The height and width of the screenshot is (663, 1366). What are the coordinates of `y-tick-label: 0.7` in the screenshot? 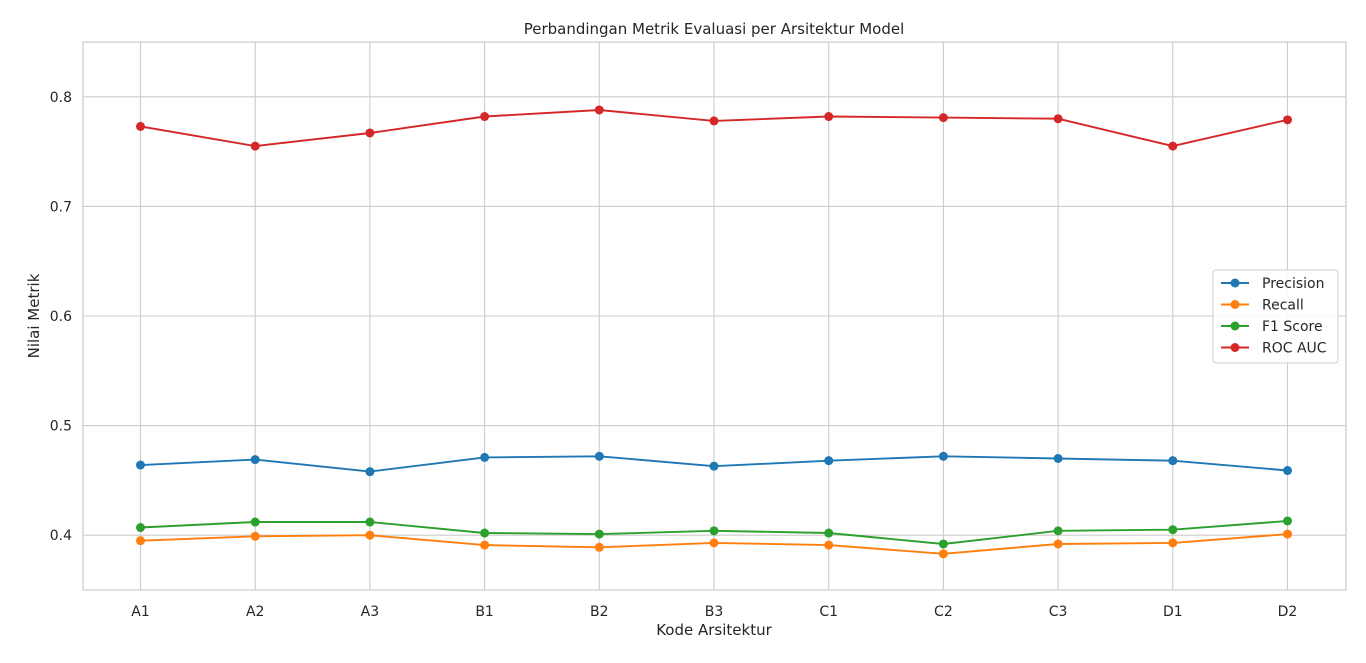 It's located at (61, 207).